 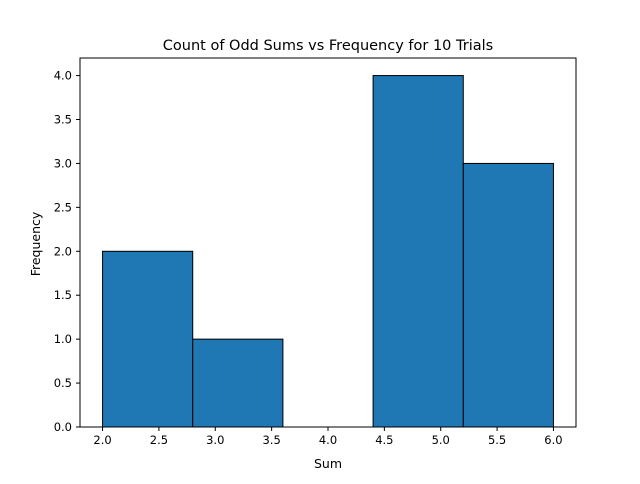 I want to click on y-tick-label: 2.0, so click(x=63, y=251).